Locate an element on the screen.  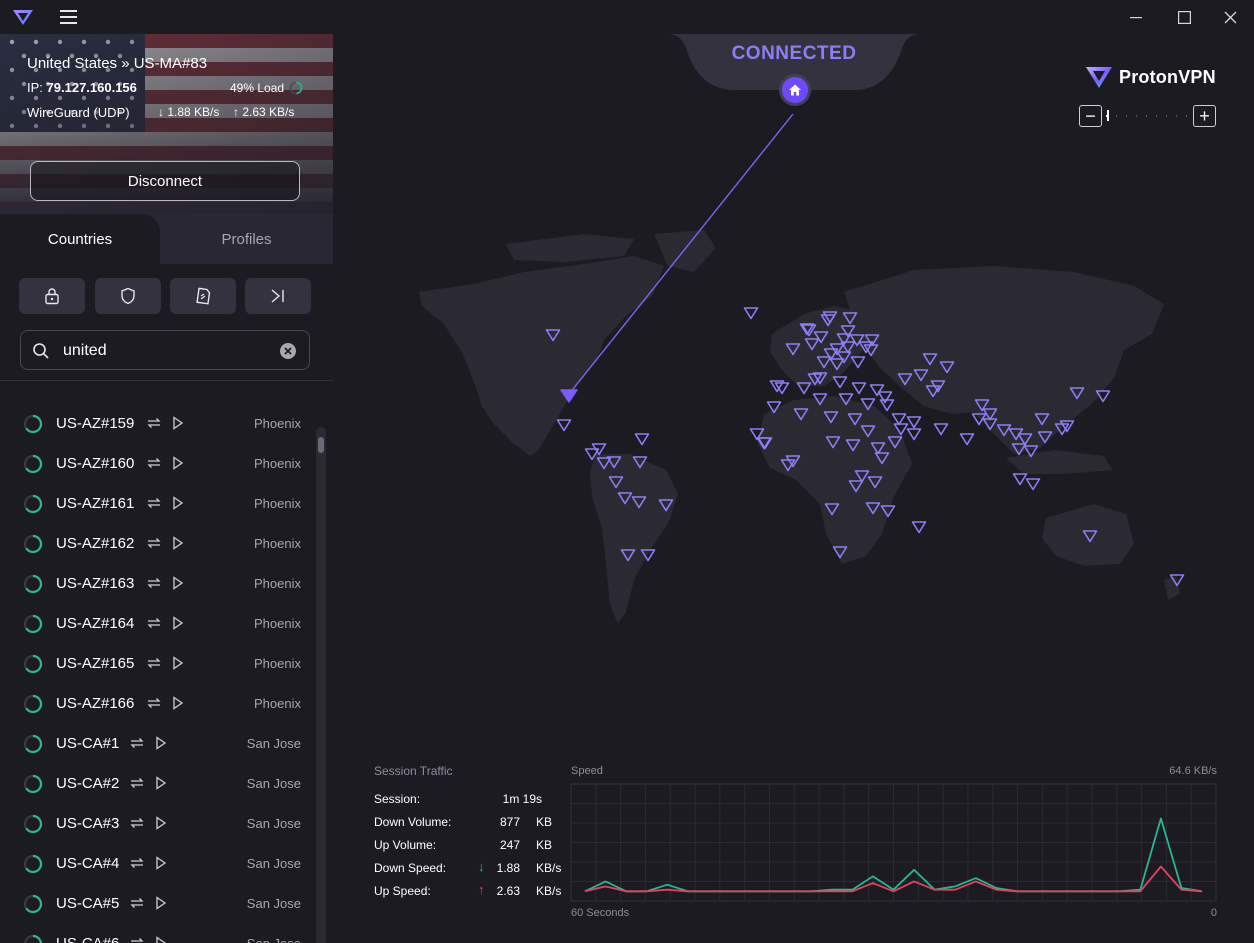
zoom-slider-thumb is located at coordinates (1108, 115).